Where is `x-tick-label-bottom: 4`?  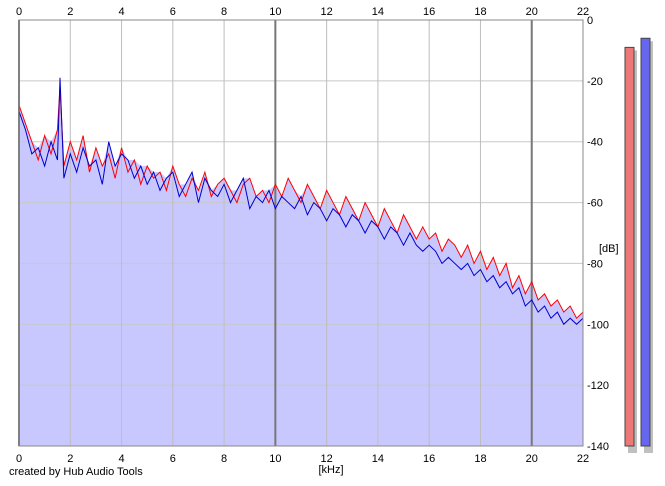 x-tick-label-bottom: 4 is located at coordinates (121, 459).